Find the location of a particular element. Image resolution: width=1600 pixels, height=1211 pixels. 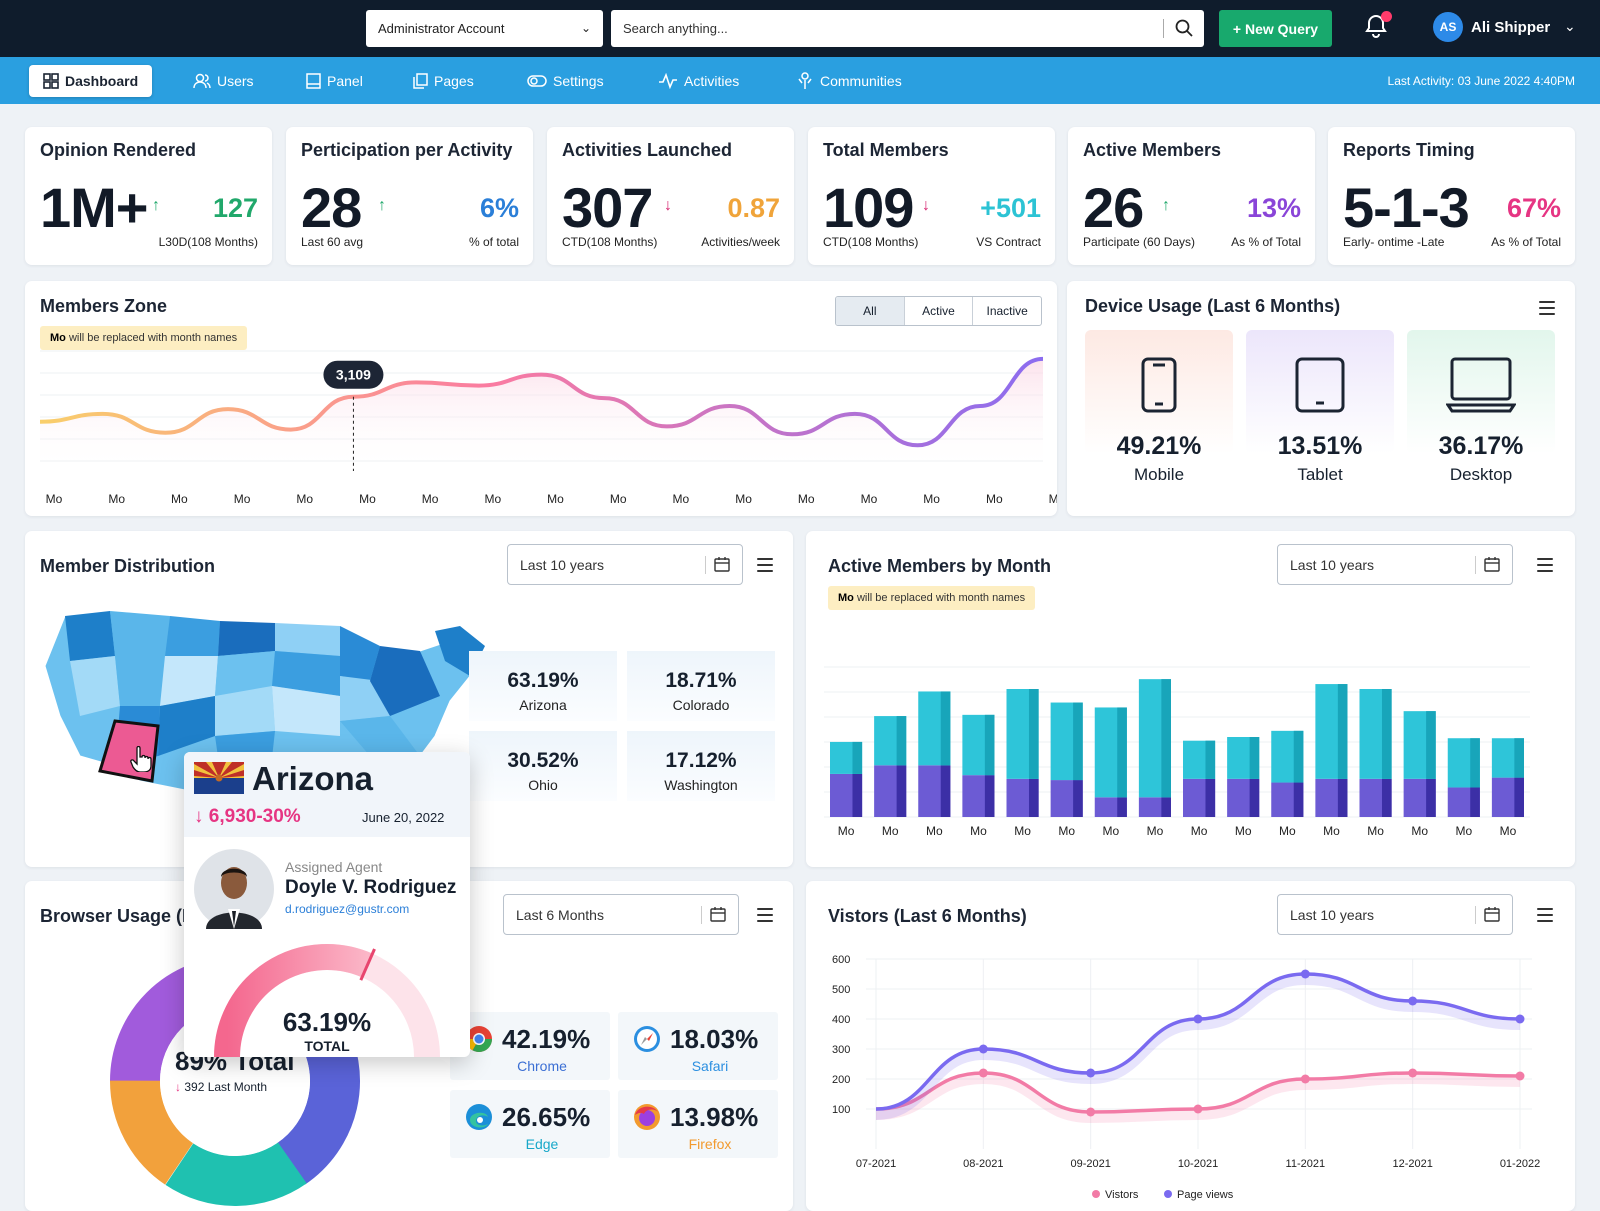

mobile-value: 49.21% is located at coordinates (1159, 446).